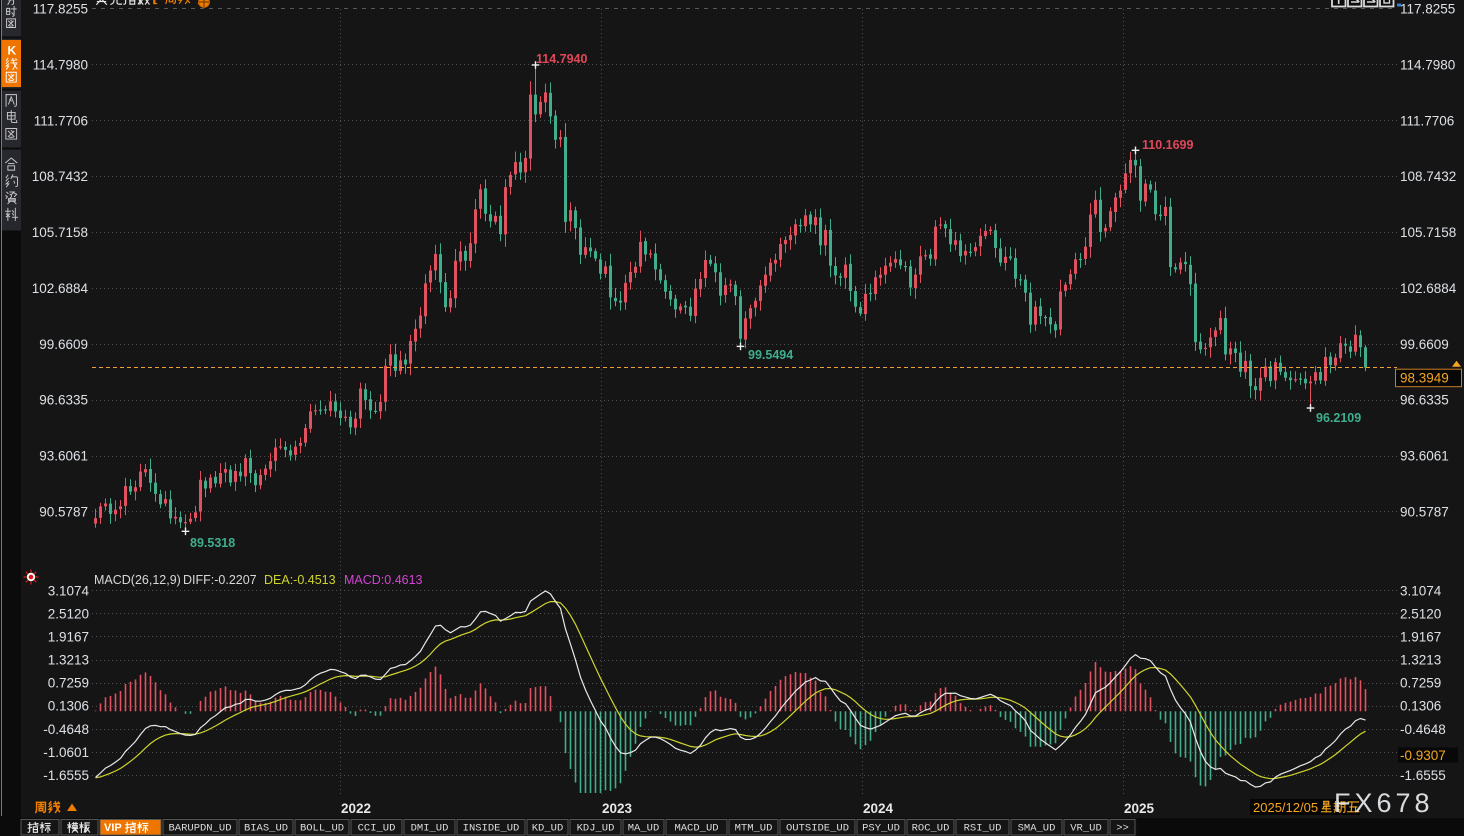  What do you see at coordinates (617, 808) in the screenshot?
I see `svg-text: 2023` at bounding box center [617, 808].